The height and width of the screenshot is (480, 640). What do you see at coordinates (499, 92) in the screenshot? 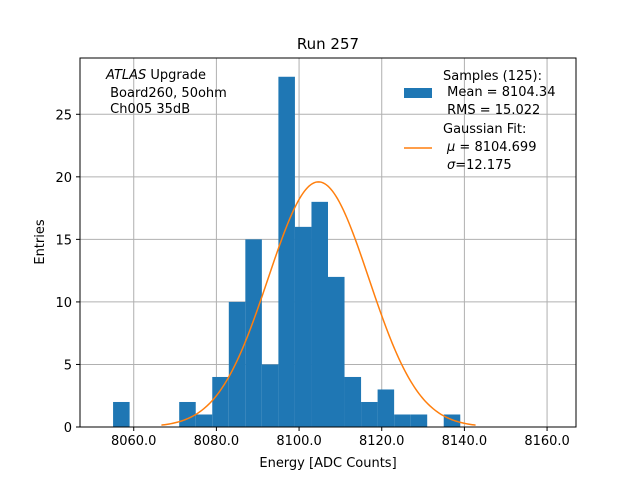
I see `legend-samples-line-2: Mean = 8104.34` at bounding box center [499, 92].